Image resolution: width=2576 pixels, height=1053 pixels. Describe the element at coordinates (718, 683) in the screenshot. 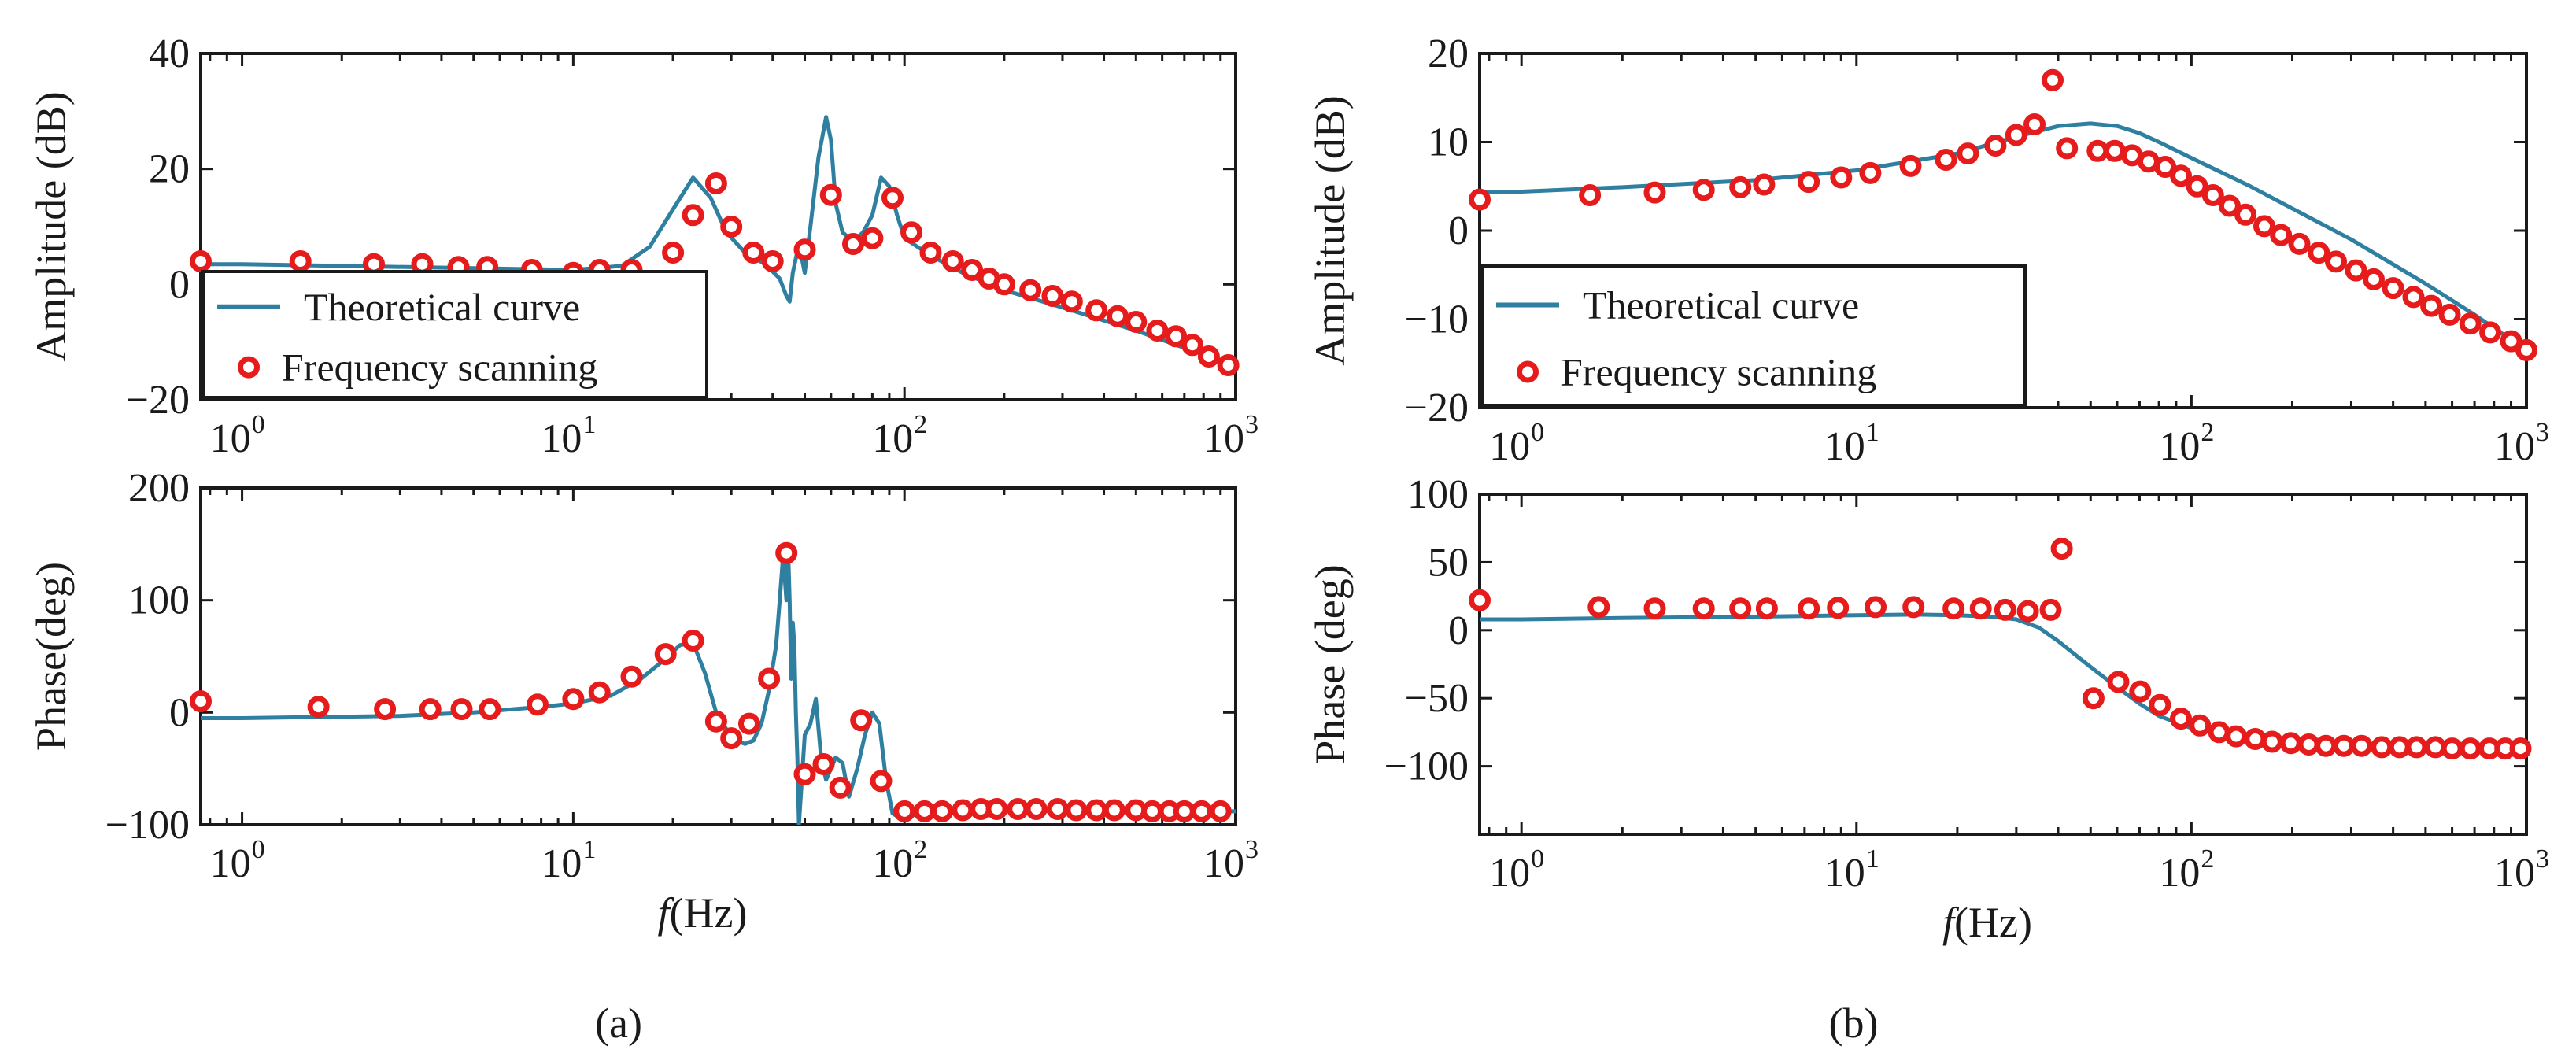

I see `theoretical-curve-line` at that location.